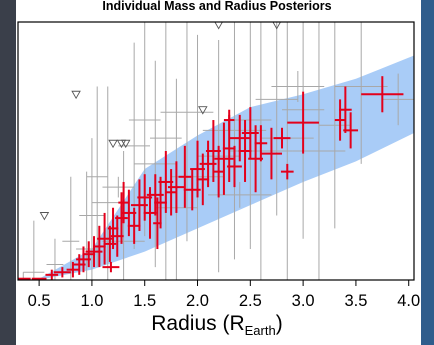  I want to click on x-tick-label: 1.5, so click(144, 301).